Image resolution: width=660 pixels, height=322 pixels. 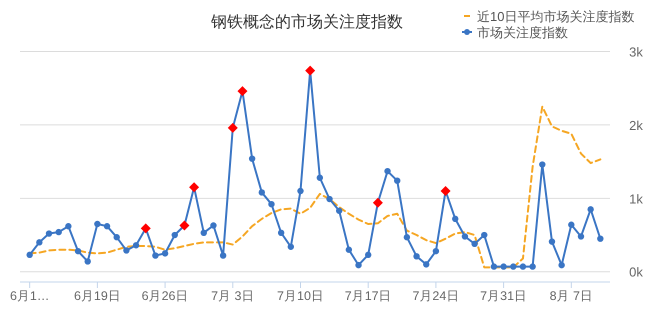 I want to click on chart-title: 钢铁概念的市场关注度指数, so click(x=306, y=22).